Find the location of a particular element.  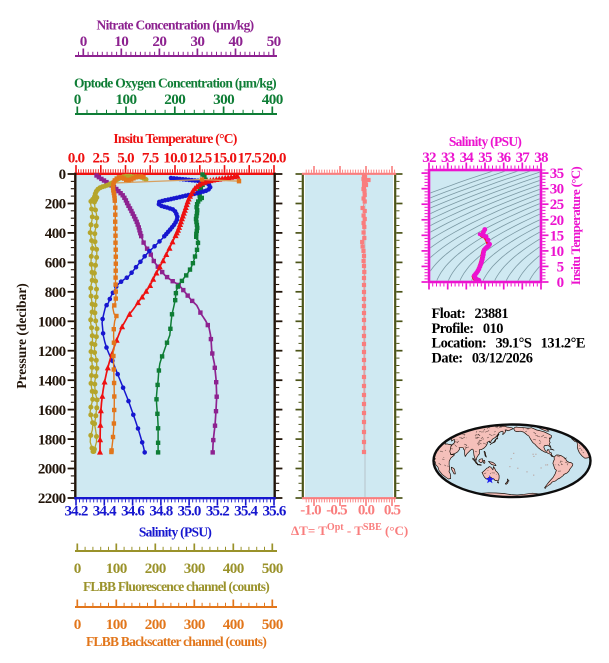

svg-text: 35.0 is located at coordinates (189, 512).